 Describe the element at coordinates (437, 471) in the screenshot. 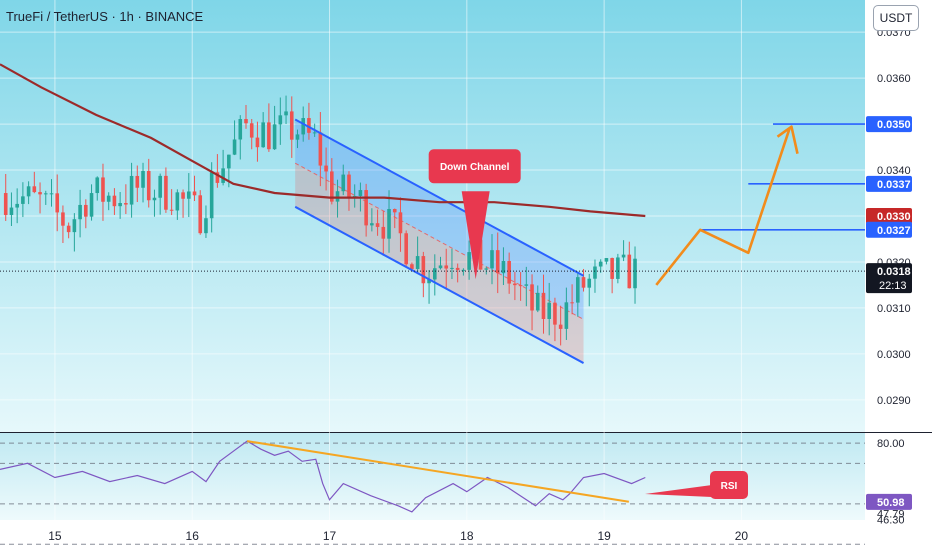

I see `rsi-divergence-trendline` at that location.